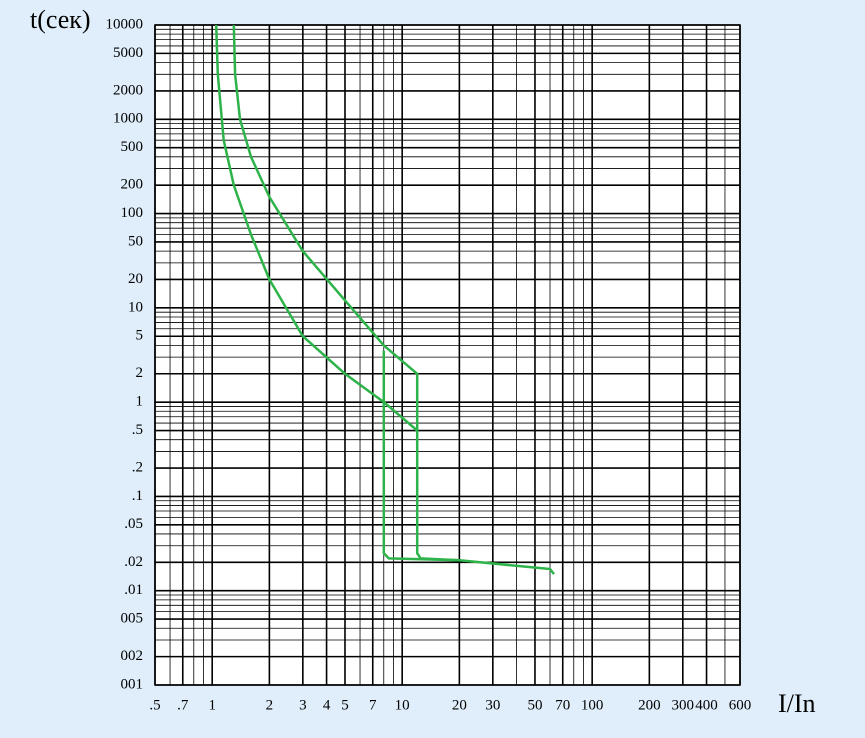 This screenshot has height=738, width=865. Describe the element at coordinates (345, 705) in the screenshot. I see `x-tick-label: 5` at that location.